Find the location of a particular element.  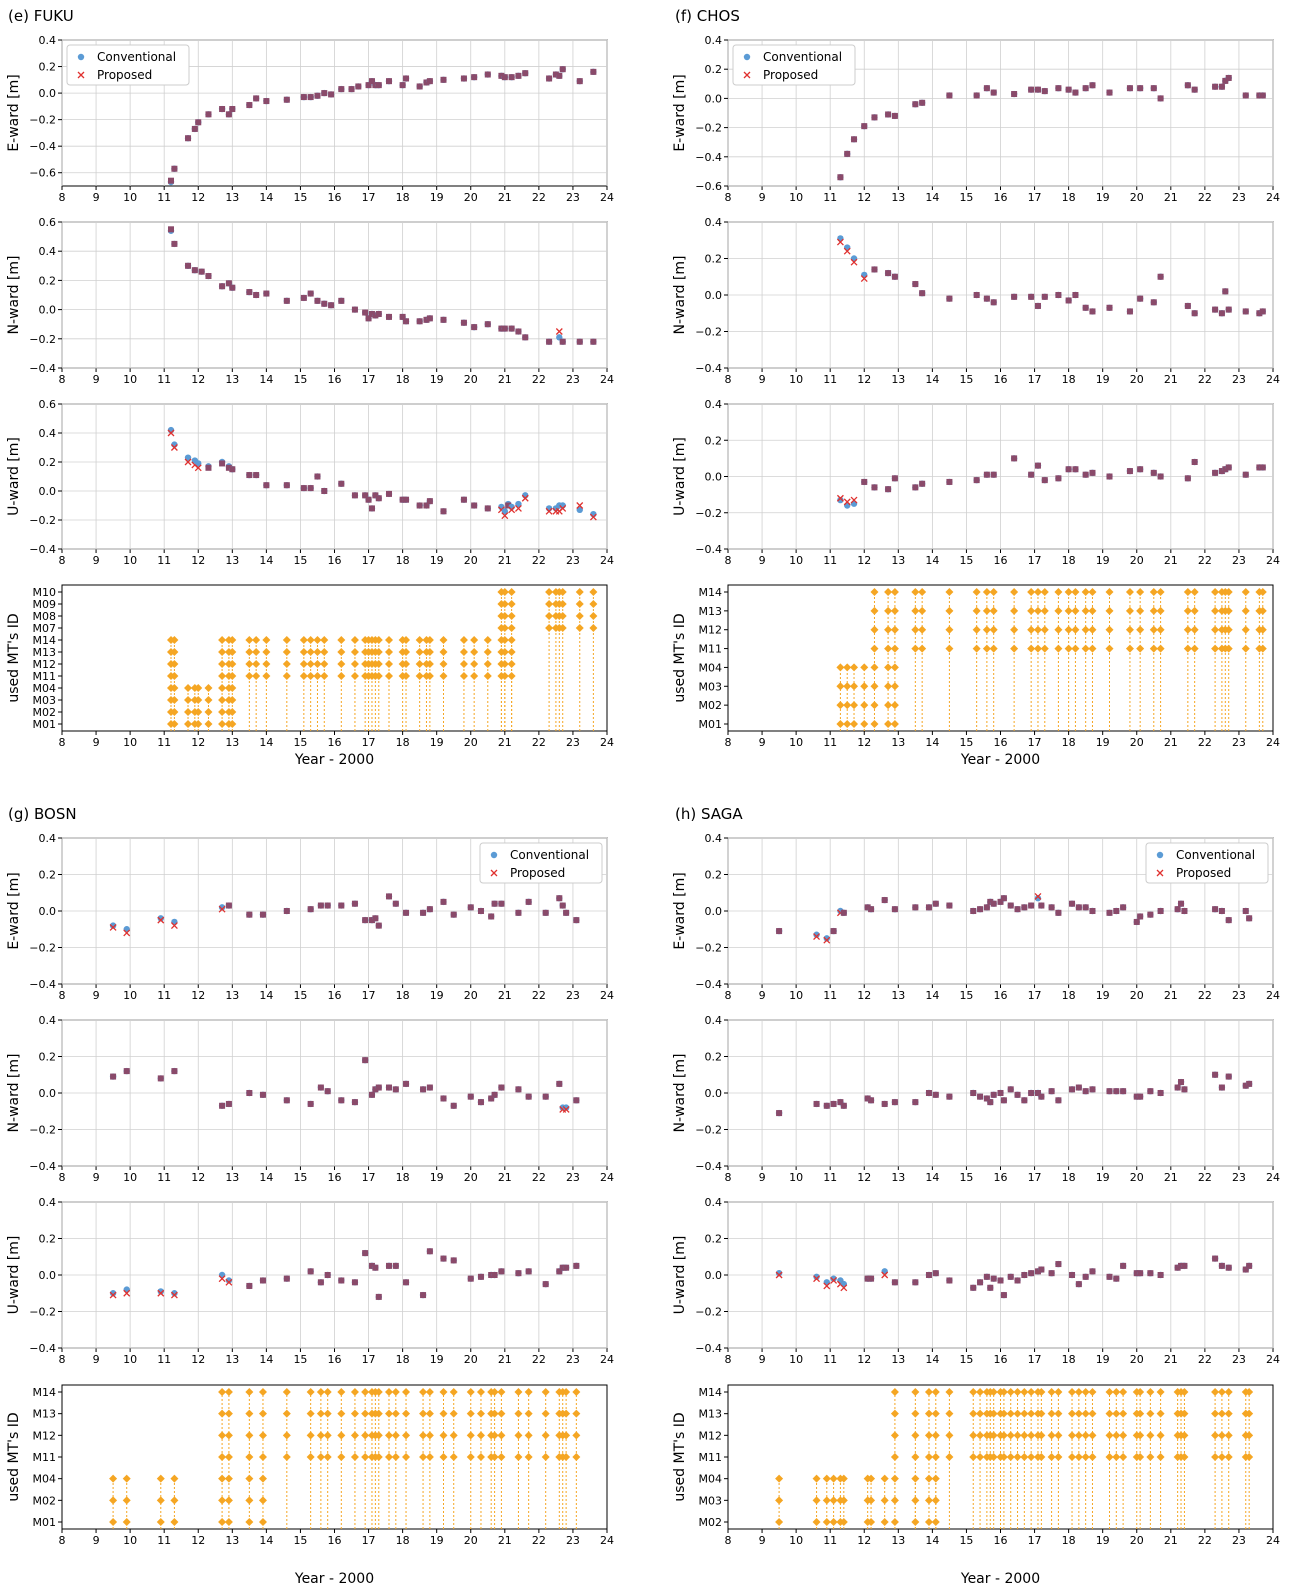

x-tick-label: 15 is located at coordinates (300, 197).